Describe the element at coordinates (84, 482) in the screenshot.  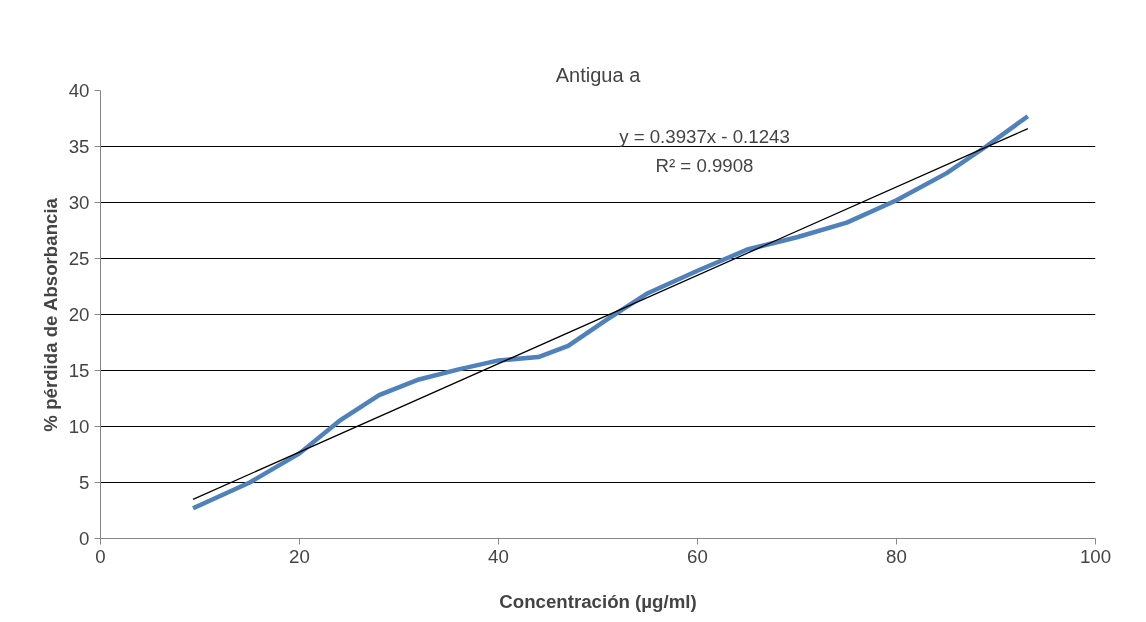
I see `y-tick-label: 5` at that location.